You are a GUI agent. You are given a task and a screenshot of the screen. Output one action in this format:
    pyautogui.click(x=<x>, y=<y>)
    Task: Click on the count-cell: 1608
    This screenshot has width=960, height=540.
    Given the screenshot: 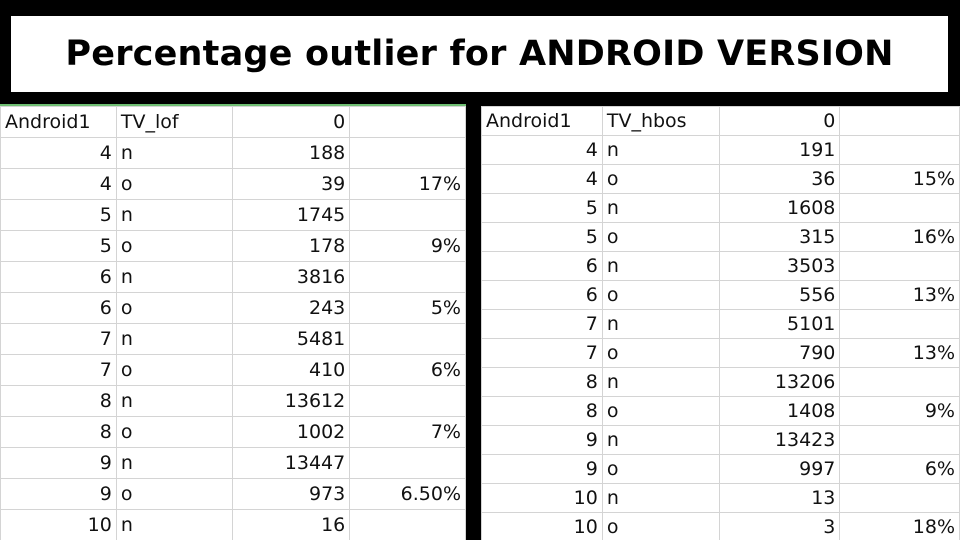 What is the action you would take?
    pyautogui.click(x=779, y=208)
    